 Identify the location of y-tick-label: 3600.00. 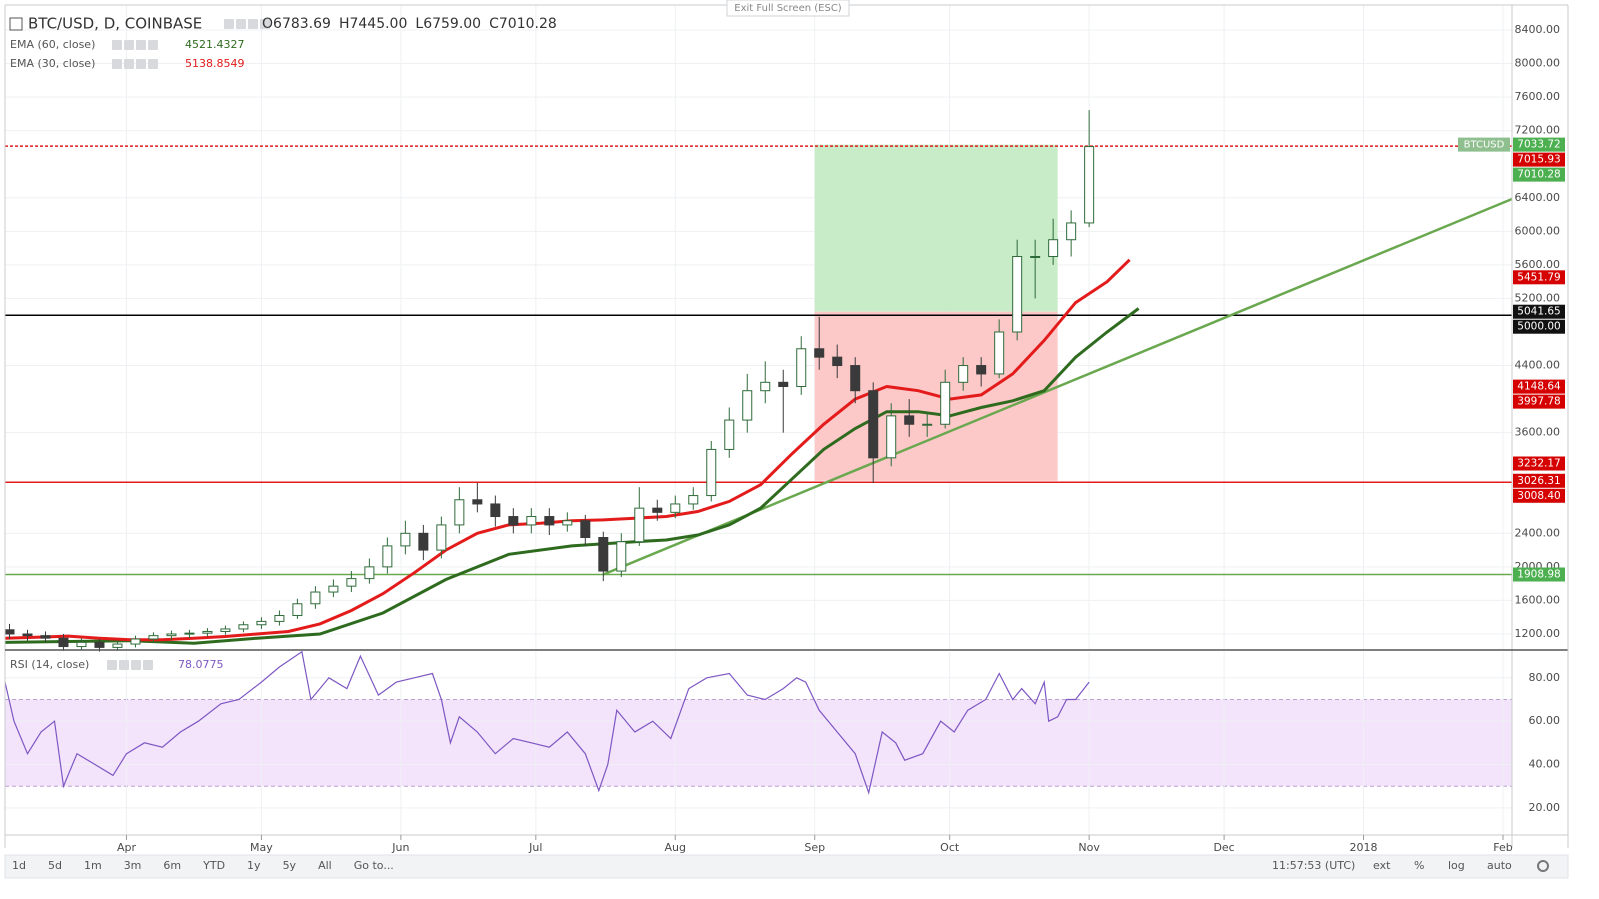
(1538, 432).